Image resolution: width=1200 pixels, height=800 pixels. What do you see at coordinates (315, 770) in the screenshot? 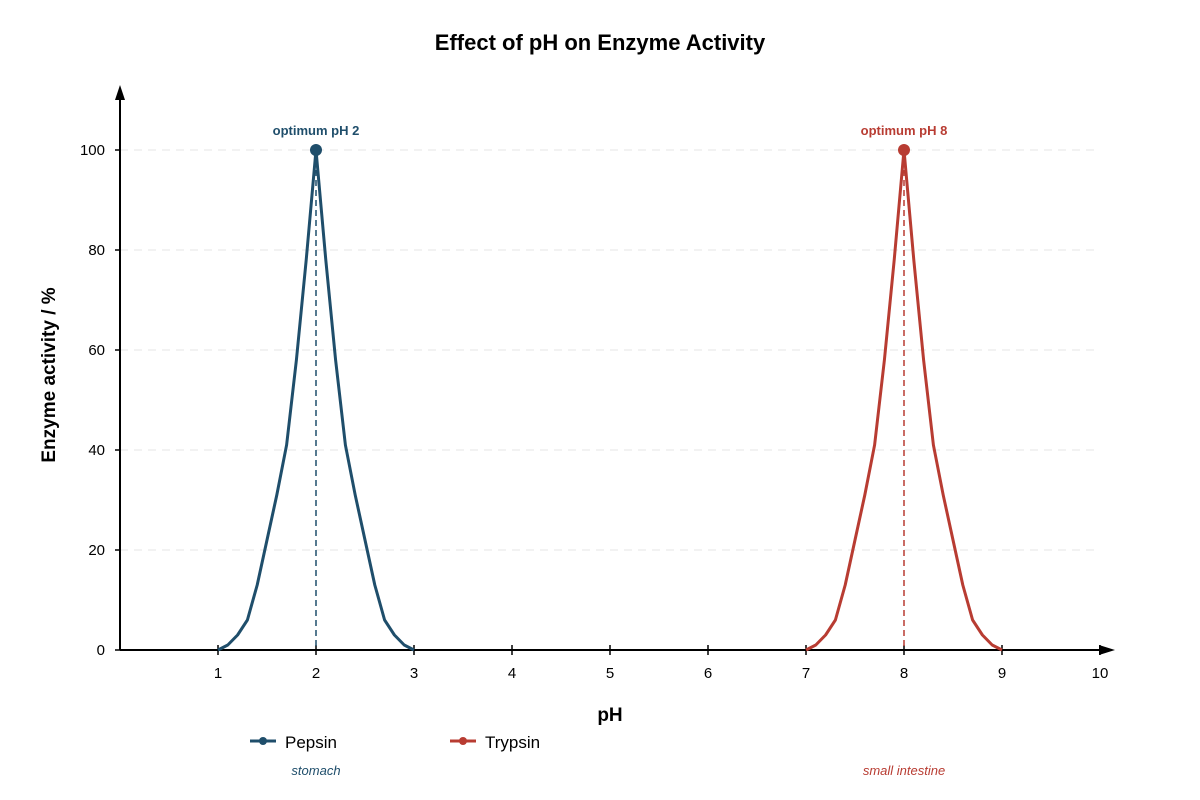
I see `pepsin-location-label: stomach` at bounding box center [315, 770].